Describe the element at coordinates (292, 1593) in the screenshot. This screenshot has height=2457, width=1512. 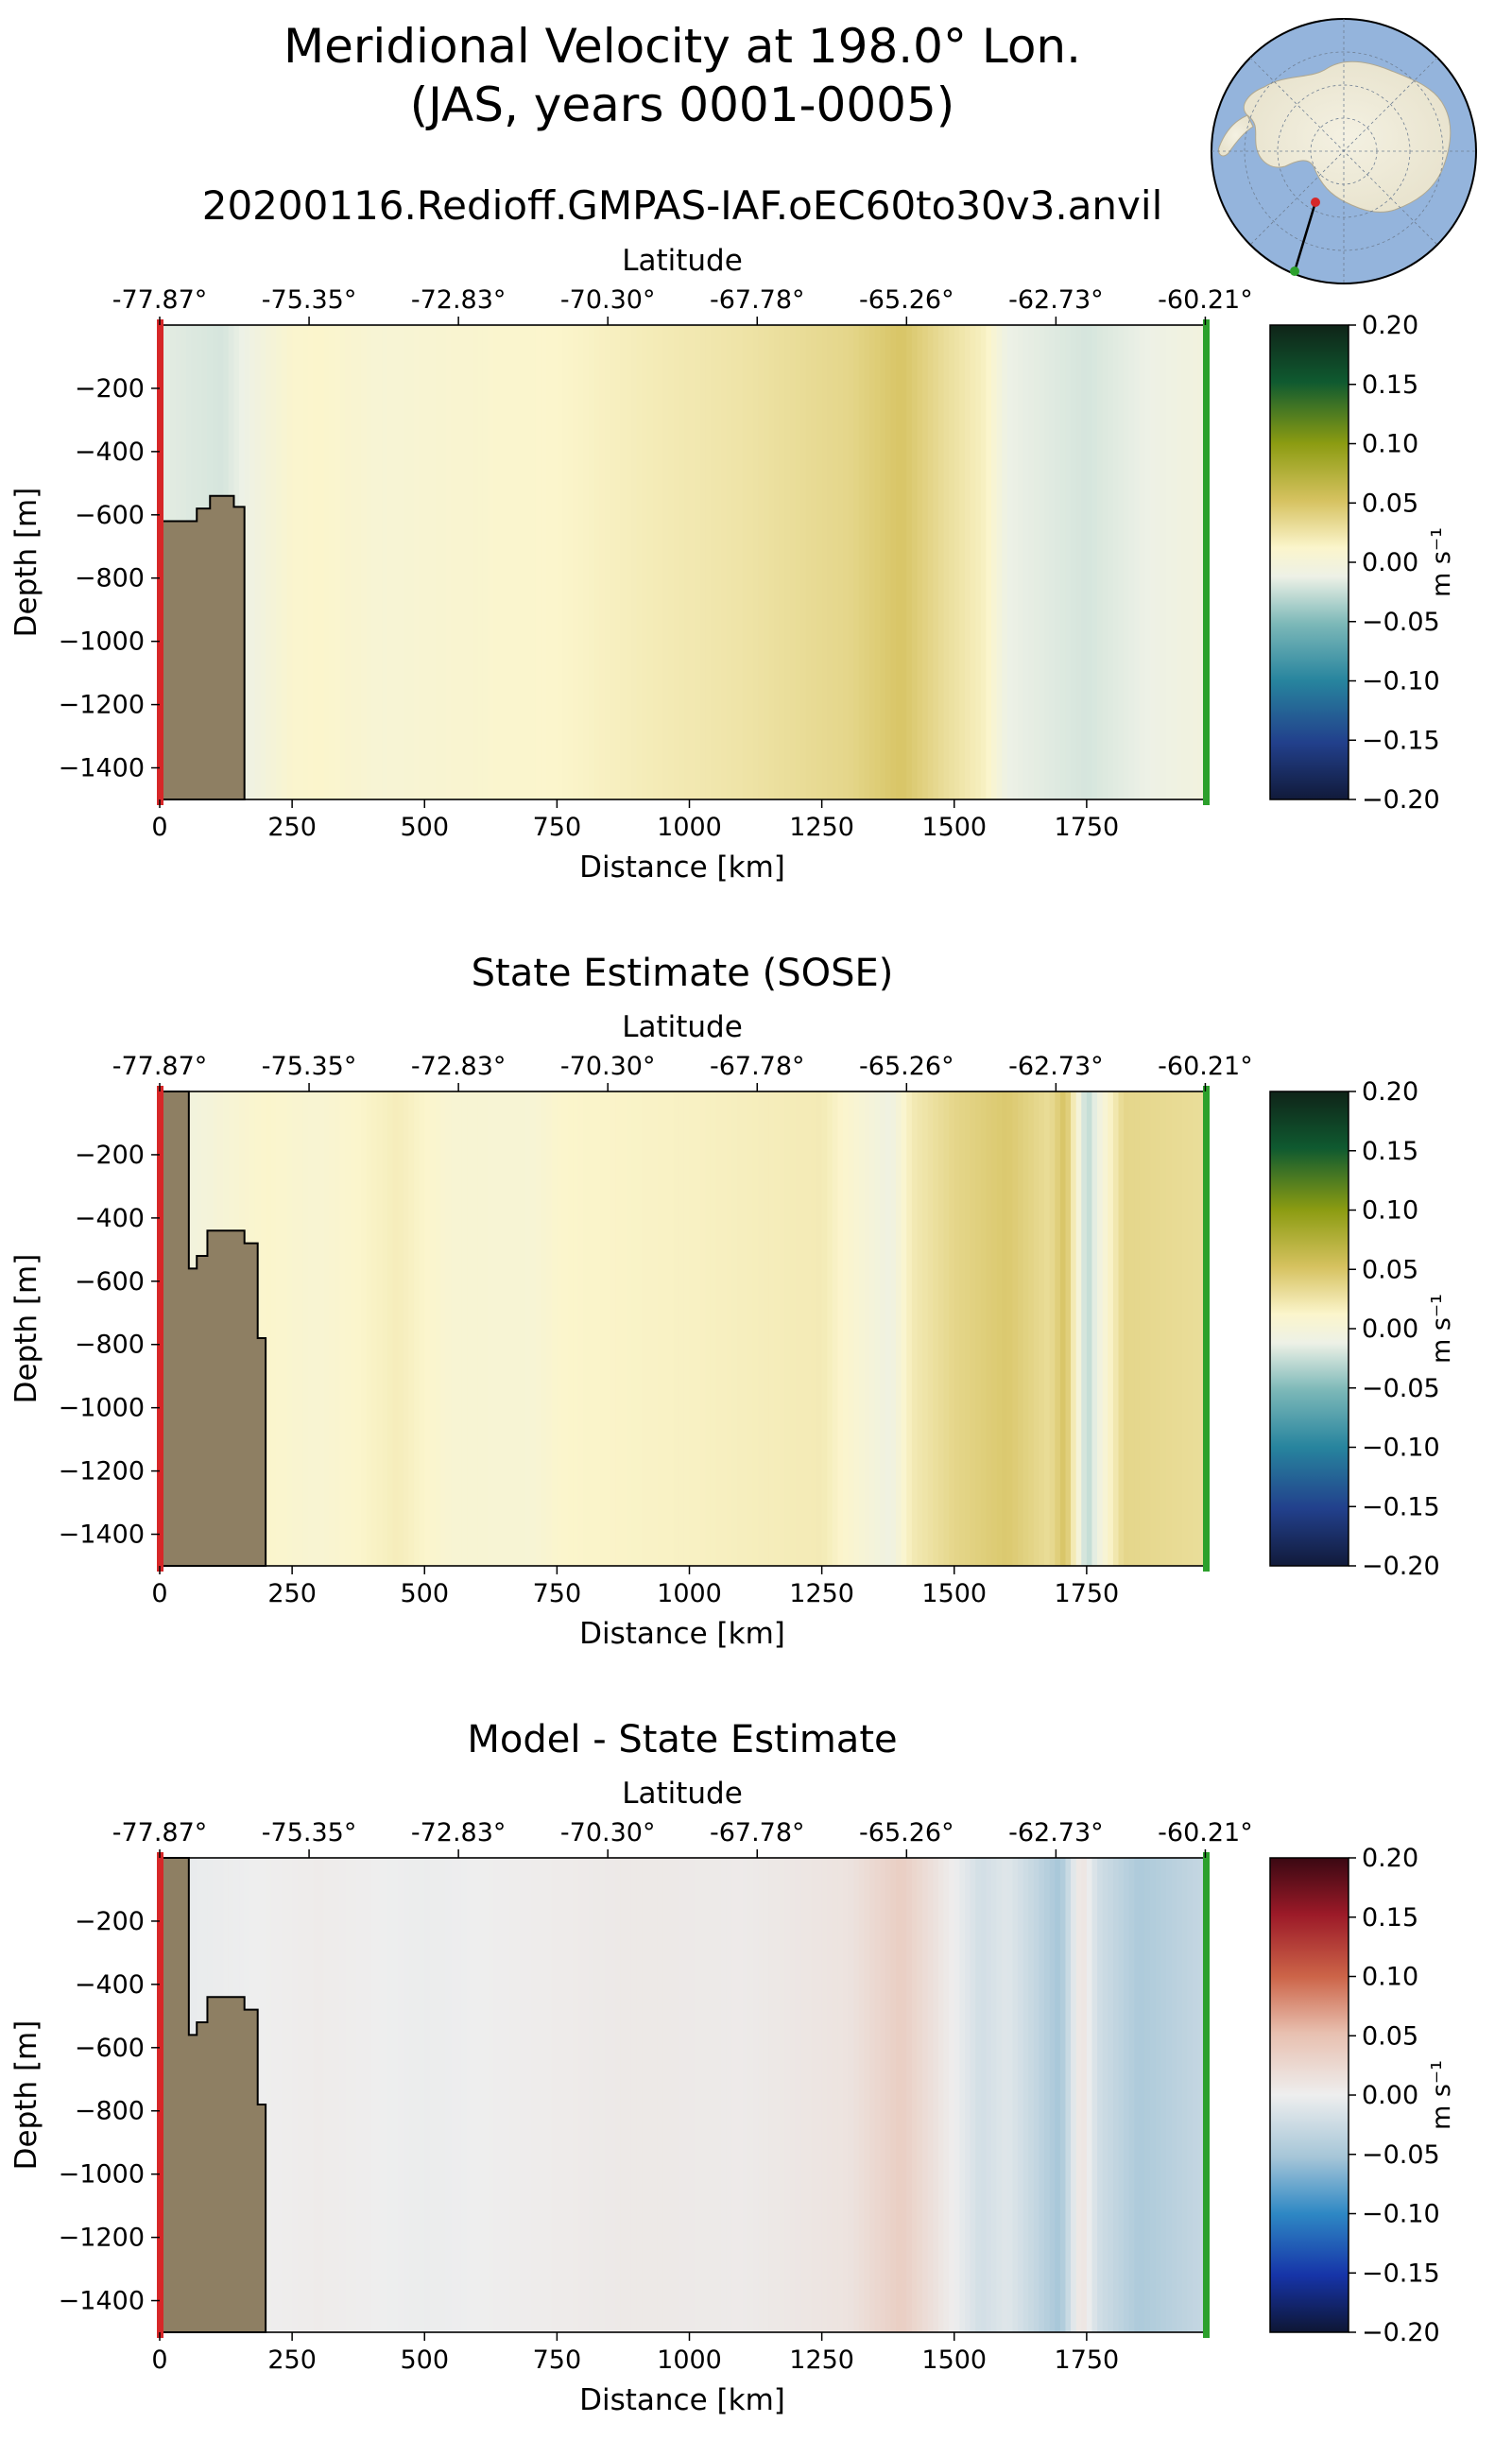
I see `x-tick-label: 250` at that location.